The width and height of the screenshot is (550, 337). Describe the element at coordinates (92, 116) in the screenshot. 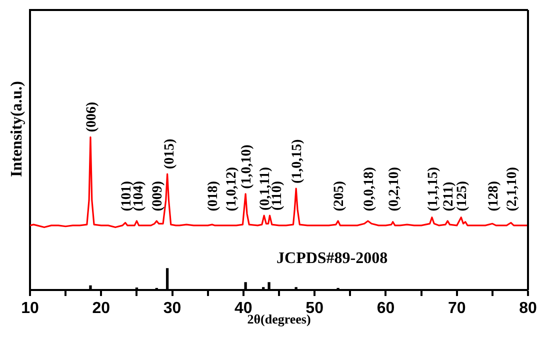

I see `annotation: (006)` at that location.